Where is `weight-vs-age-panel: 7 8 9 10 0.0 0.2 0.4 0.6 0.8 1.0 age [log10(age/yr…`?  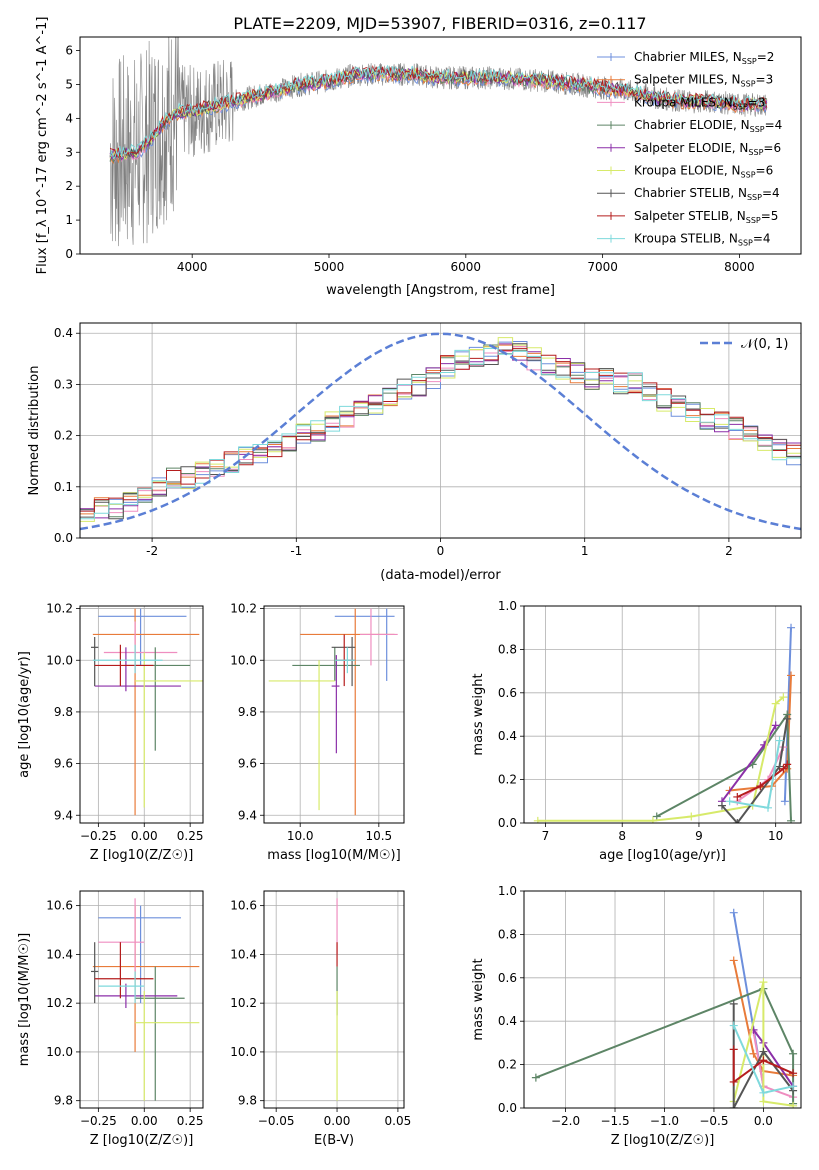 weight-vs-age-panel: 7 8 9 10 0.0 0.2 0.4 0.6 0.8 1.0 age [log10(age/yr… is located at coordinates (636, 731).